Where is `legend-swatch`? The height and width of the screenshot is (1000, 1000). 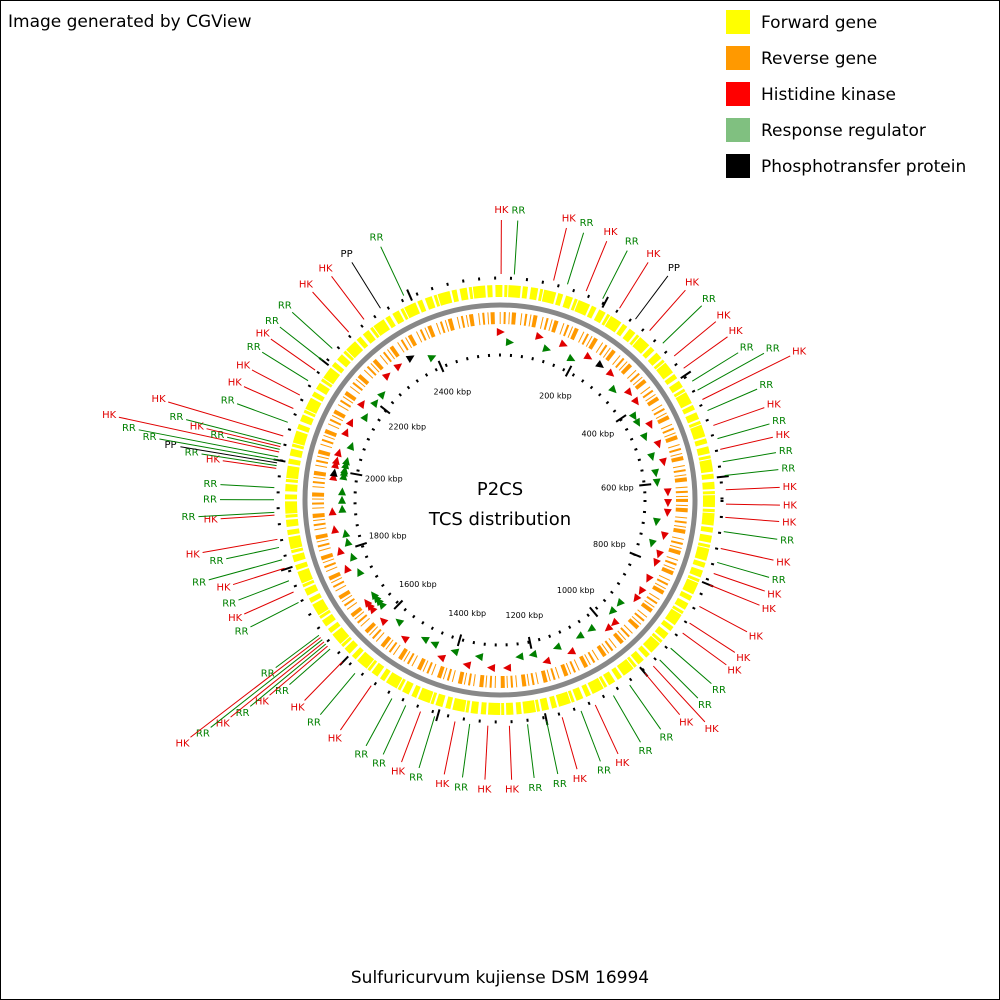 legend-swatch is located at coordinates (738, 22).